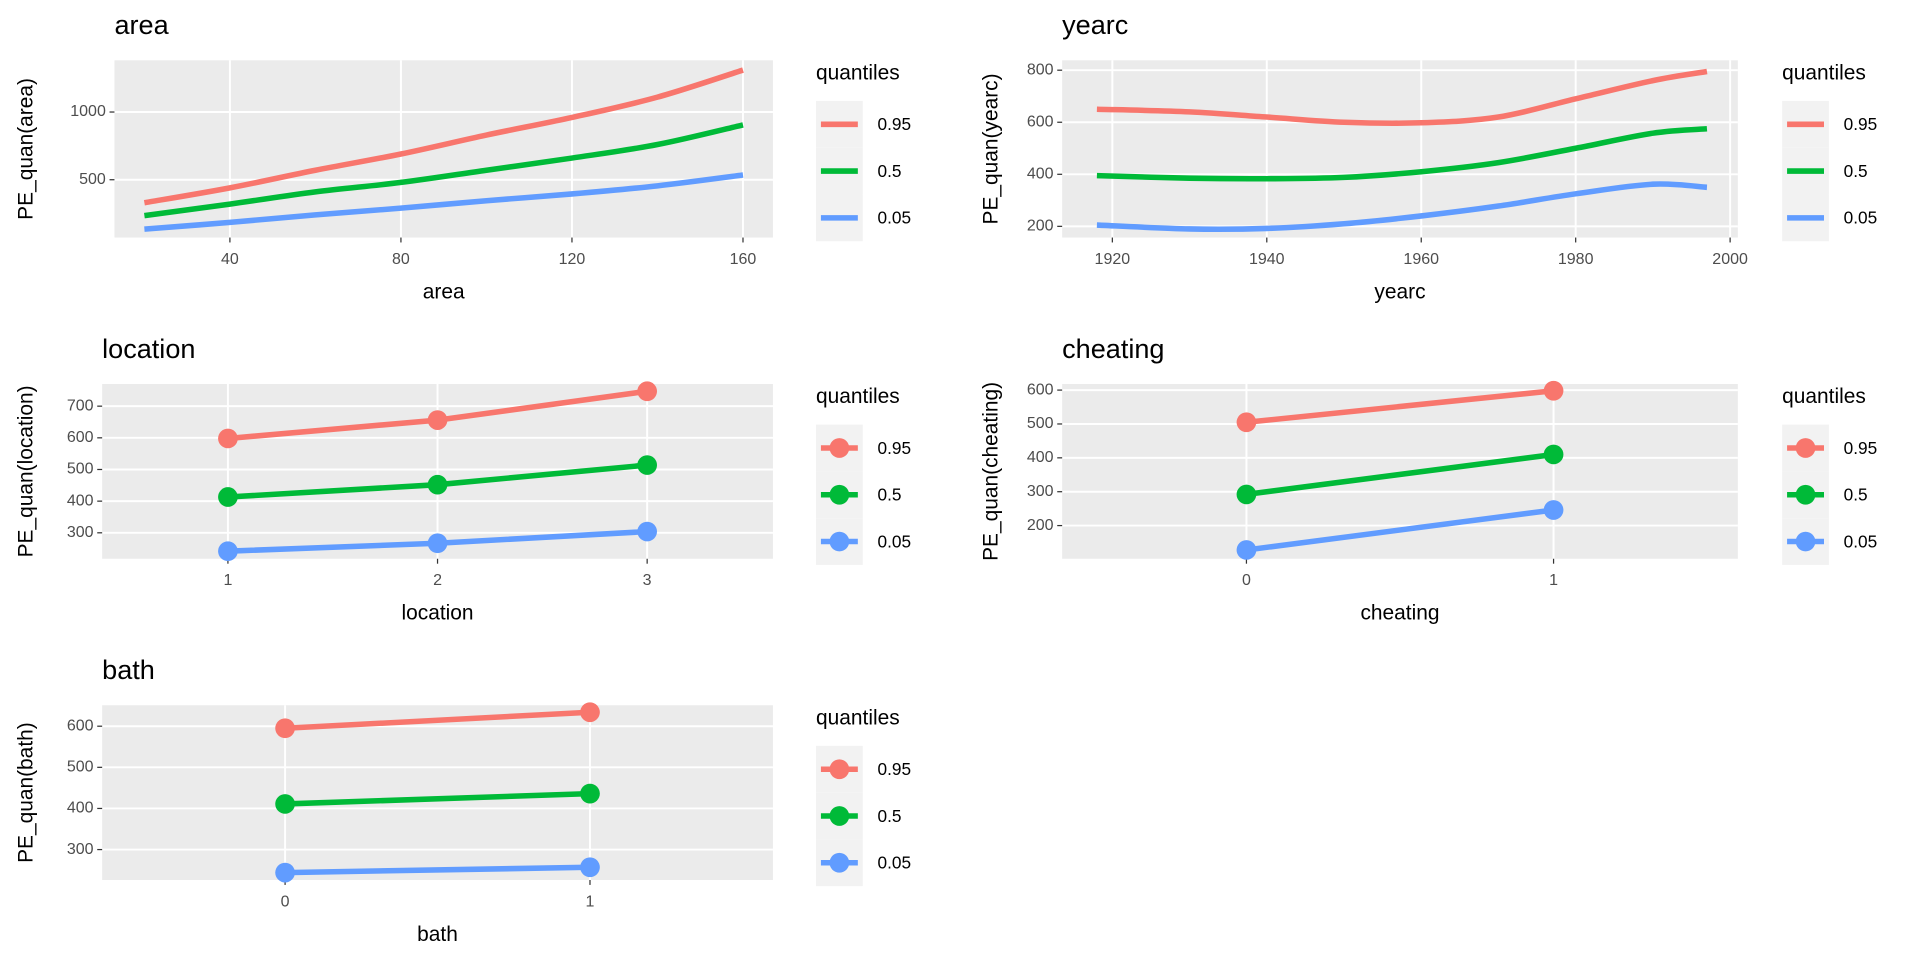 Image resolution: width=1920 pixels, height=960 pixels. I want to click on x-axis-label: cheating, so click(1399, 613).